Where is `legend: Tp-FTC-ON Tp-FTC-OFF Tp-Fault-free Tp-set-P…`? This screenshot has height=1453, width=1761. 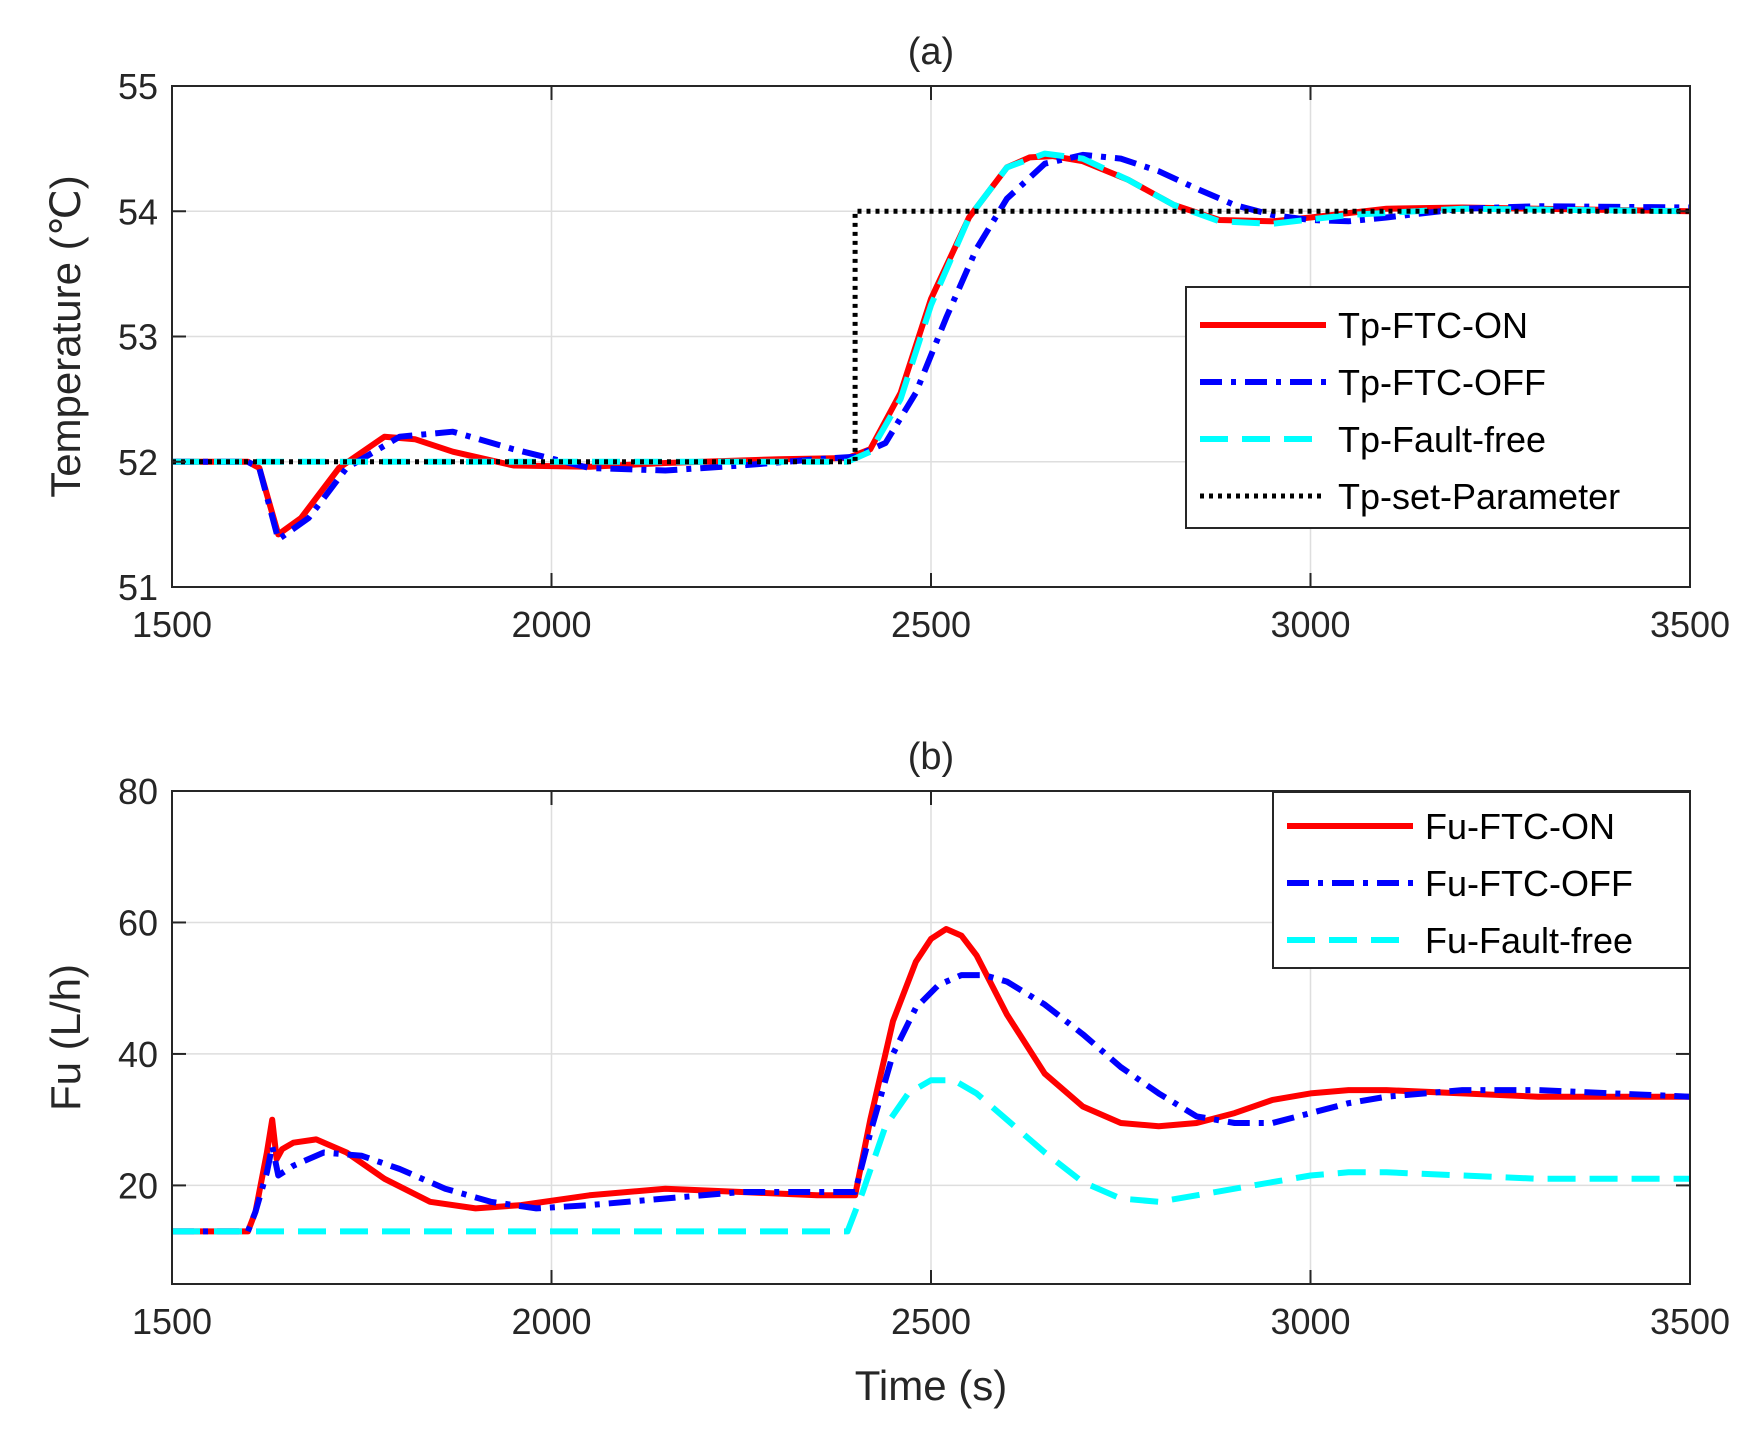
legend: Tp-FTC-ON Tp-FTC-OFF Tp-Fault-free Tp-set-P… is located at coordinates (1438, 407).